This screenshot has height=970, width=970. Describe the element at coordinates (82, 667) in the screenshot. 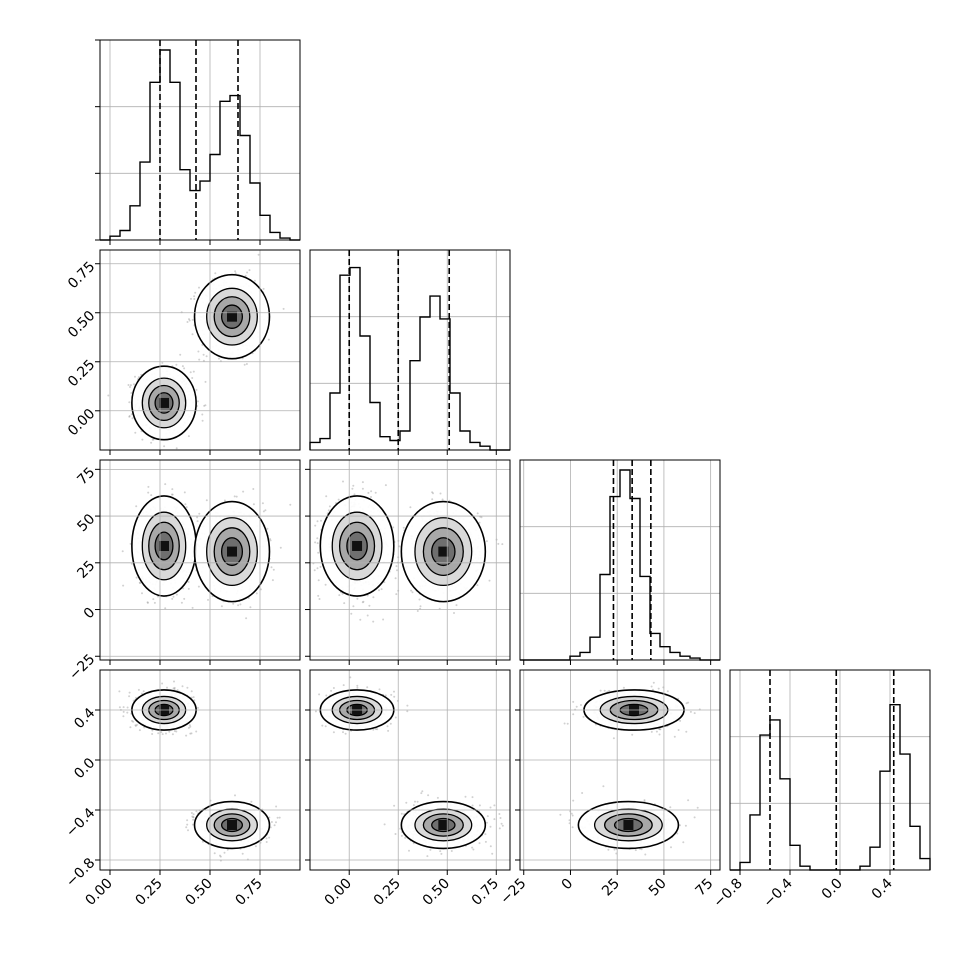

I see `y-tick-label: −25` at that location.